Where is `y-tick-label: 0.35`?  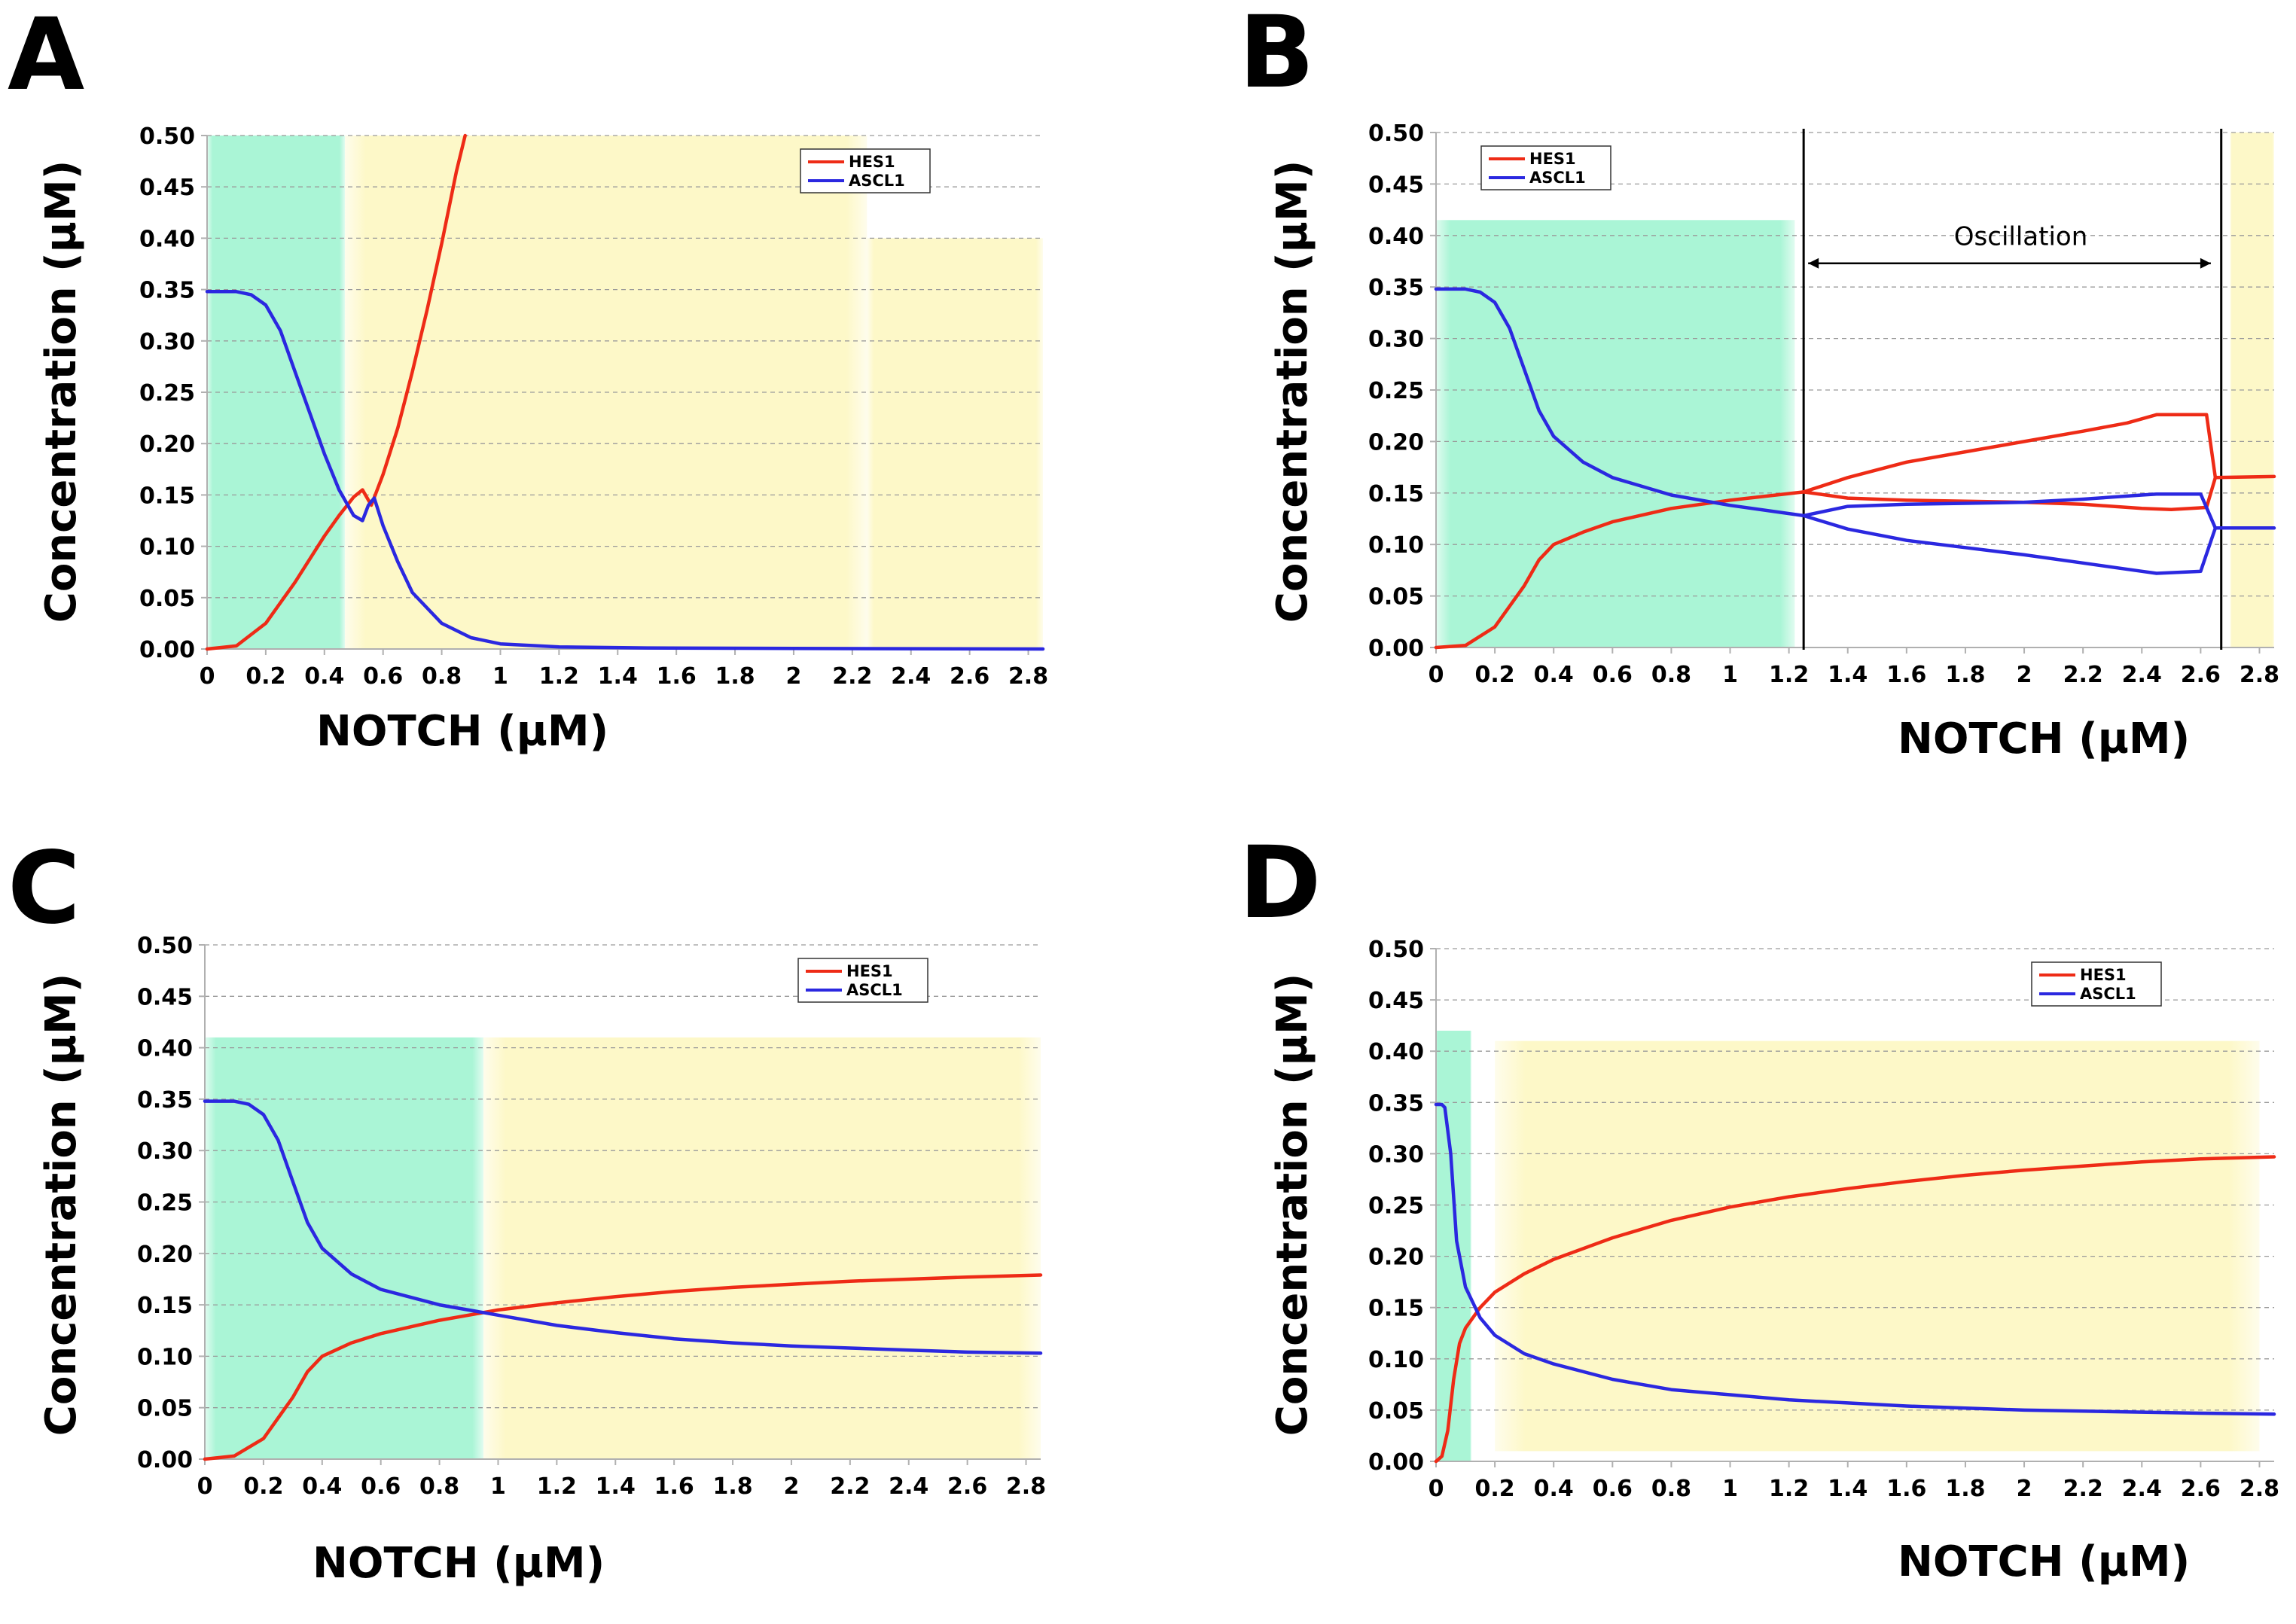 y-tick-label: 0.35 is located at coordinates (167, 291).